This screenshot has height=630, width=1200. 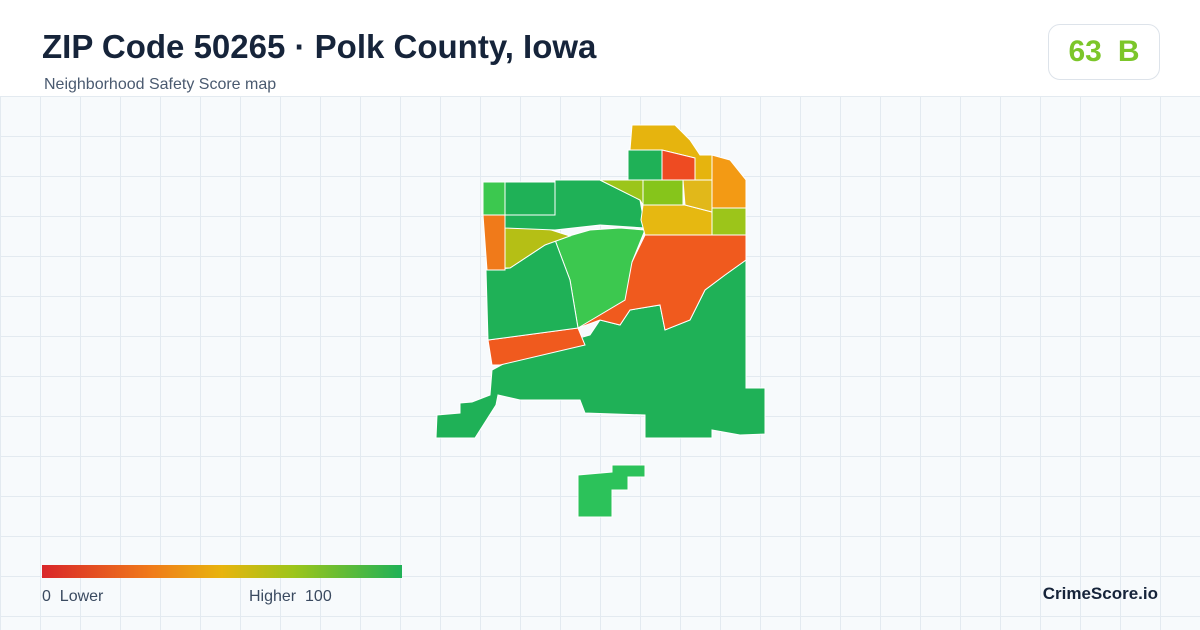 What do you see at coordinates (273, 596) in the screenshot?
I see `legend-max-label: Higher` at bounding box center [273, 596].